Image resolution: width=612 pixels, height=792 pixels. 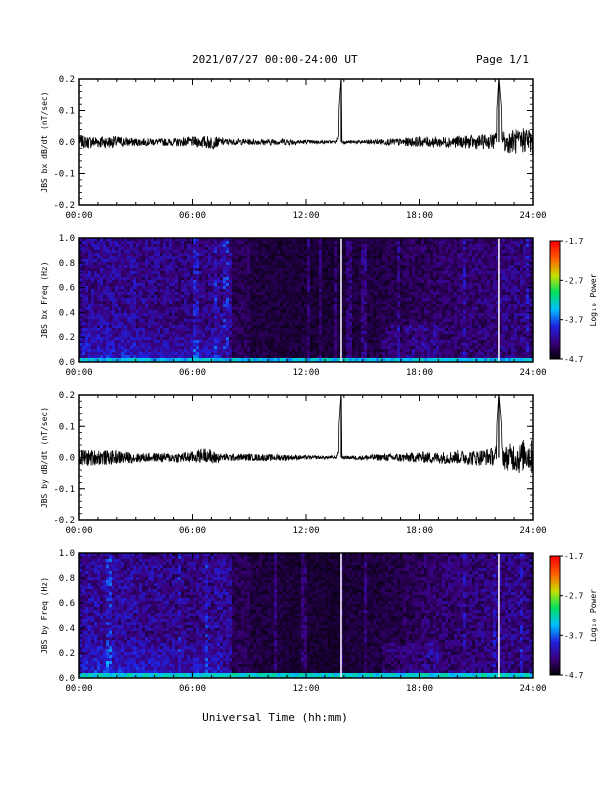 I want to click on y-axis-title: JBS bx dB/dt (nT/sec), so click(x=44, y=141).